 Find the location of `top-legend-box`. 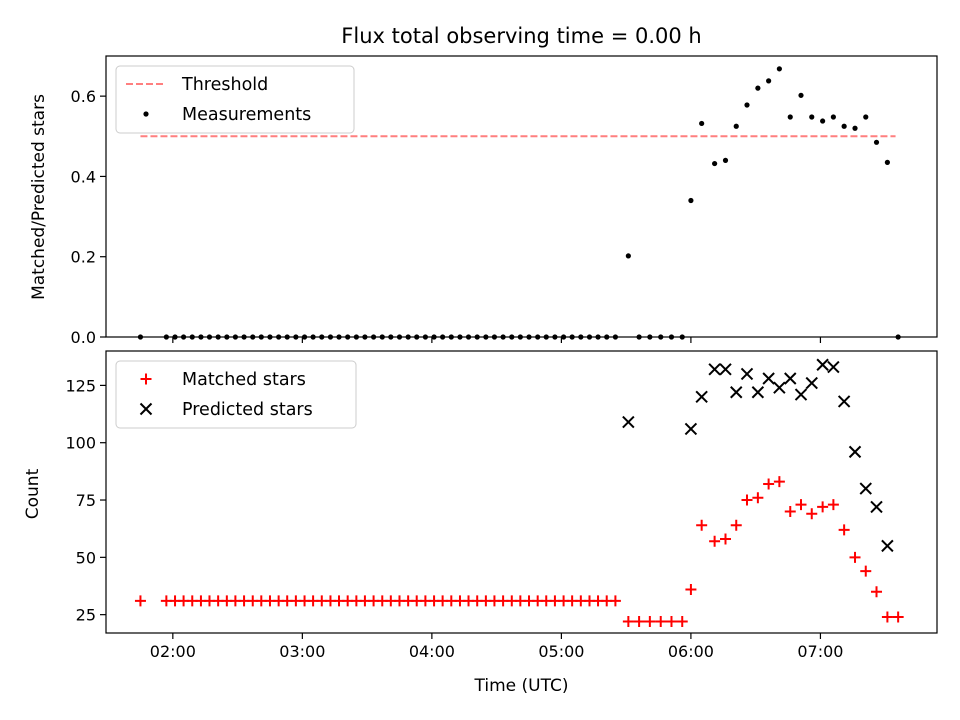

top-legend-box is located at coordinates (235, 99).